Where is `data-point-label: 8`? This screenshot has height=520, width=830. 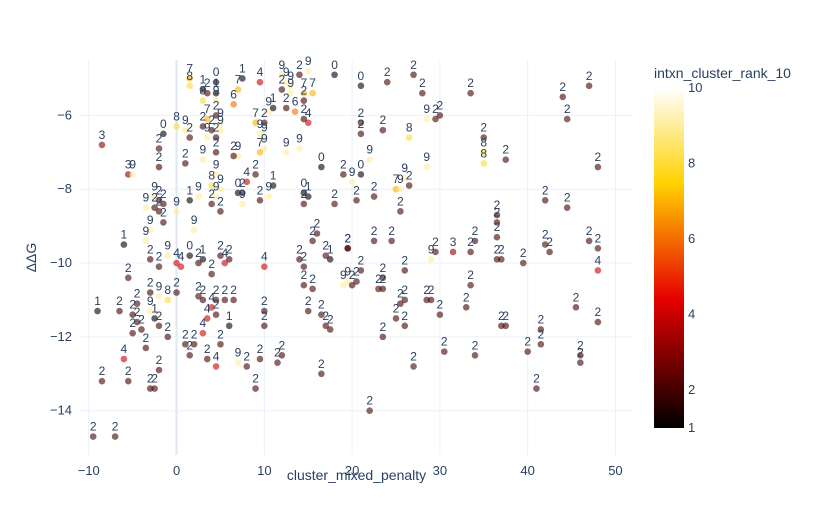
data-point-label: 8 is located at coordinates (483, 142).